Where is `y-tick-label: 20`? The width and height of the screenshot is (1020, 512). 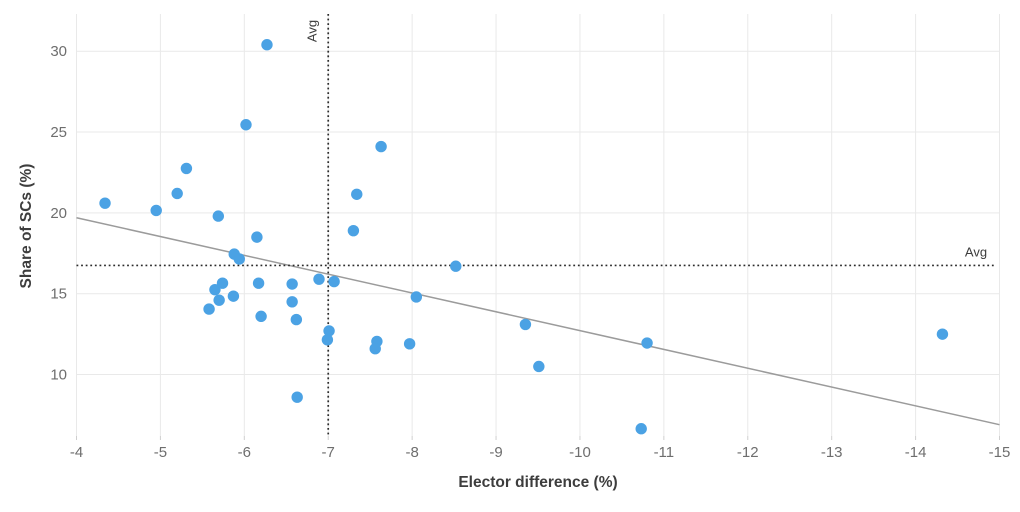
y-tick-label: 20 is located at coordinates (58, 213).